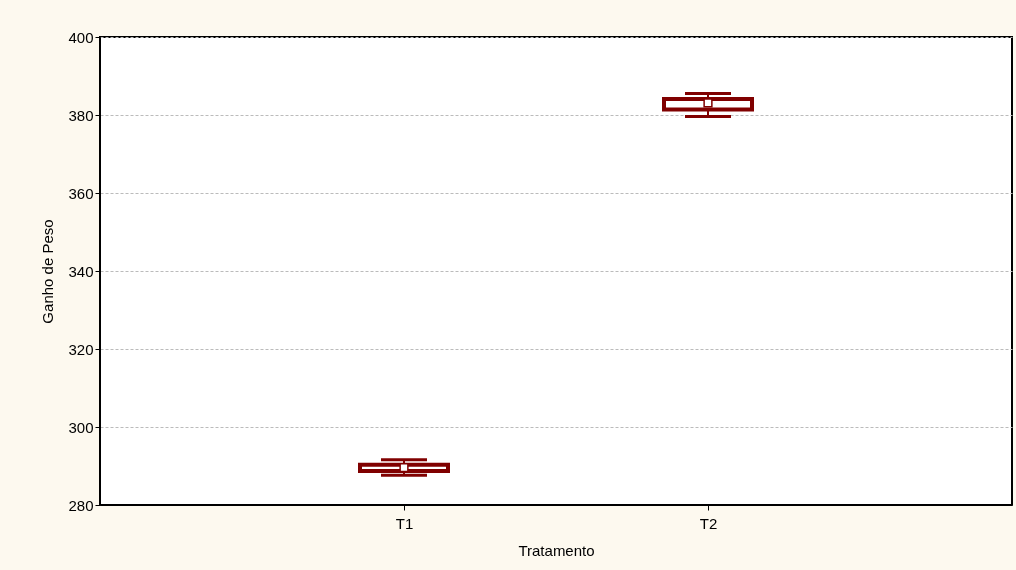 This screenshot has width=1016, height=570. What do you see at coordinates (48, 271) in the screenshot?
I see `y-axis-title: Ganho de Peso` at bounding box center [48, 271].